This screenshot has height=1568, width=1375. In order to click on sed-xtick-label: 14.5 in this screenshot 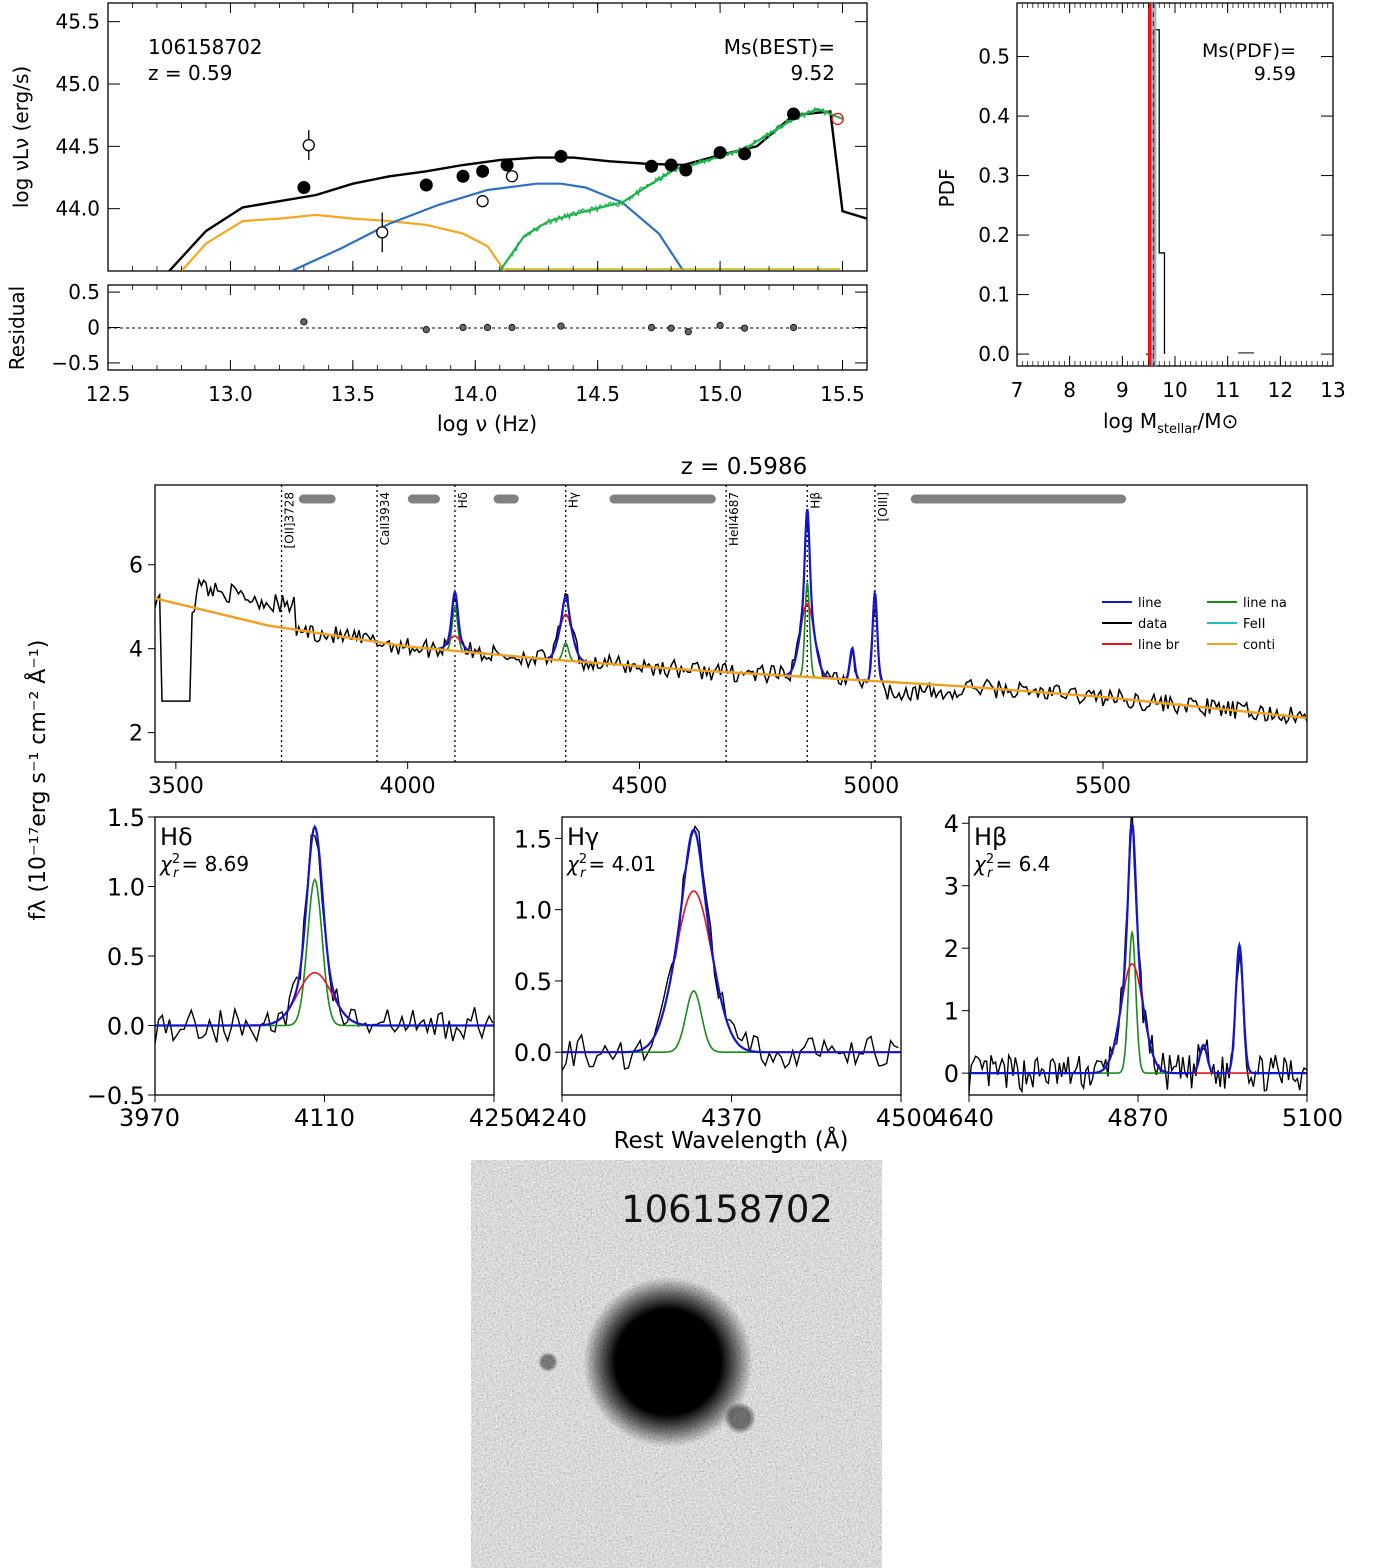, I will do `click(597, 394)`.